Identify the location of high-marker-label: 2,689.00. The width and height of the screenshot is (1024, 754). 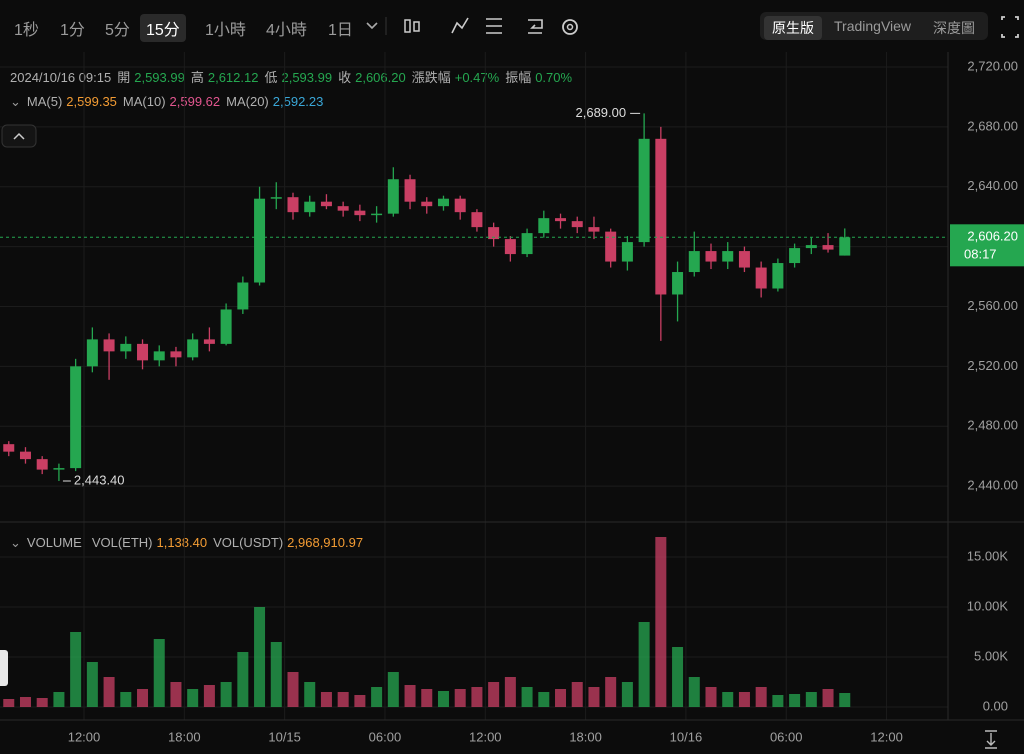
(601, 112).